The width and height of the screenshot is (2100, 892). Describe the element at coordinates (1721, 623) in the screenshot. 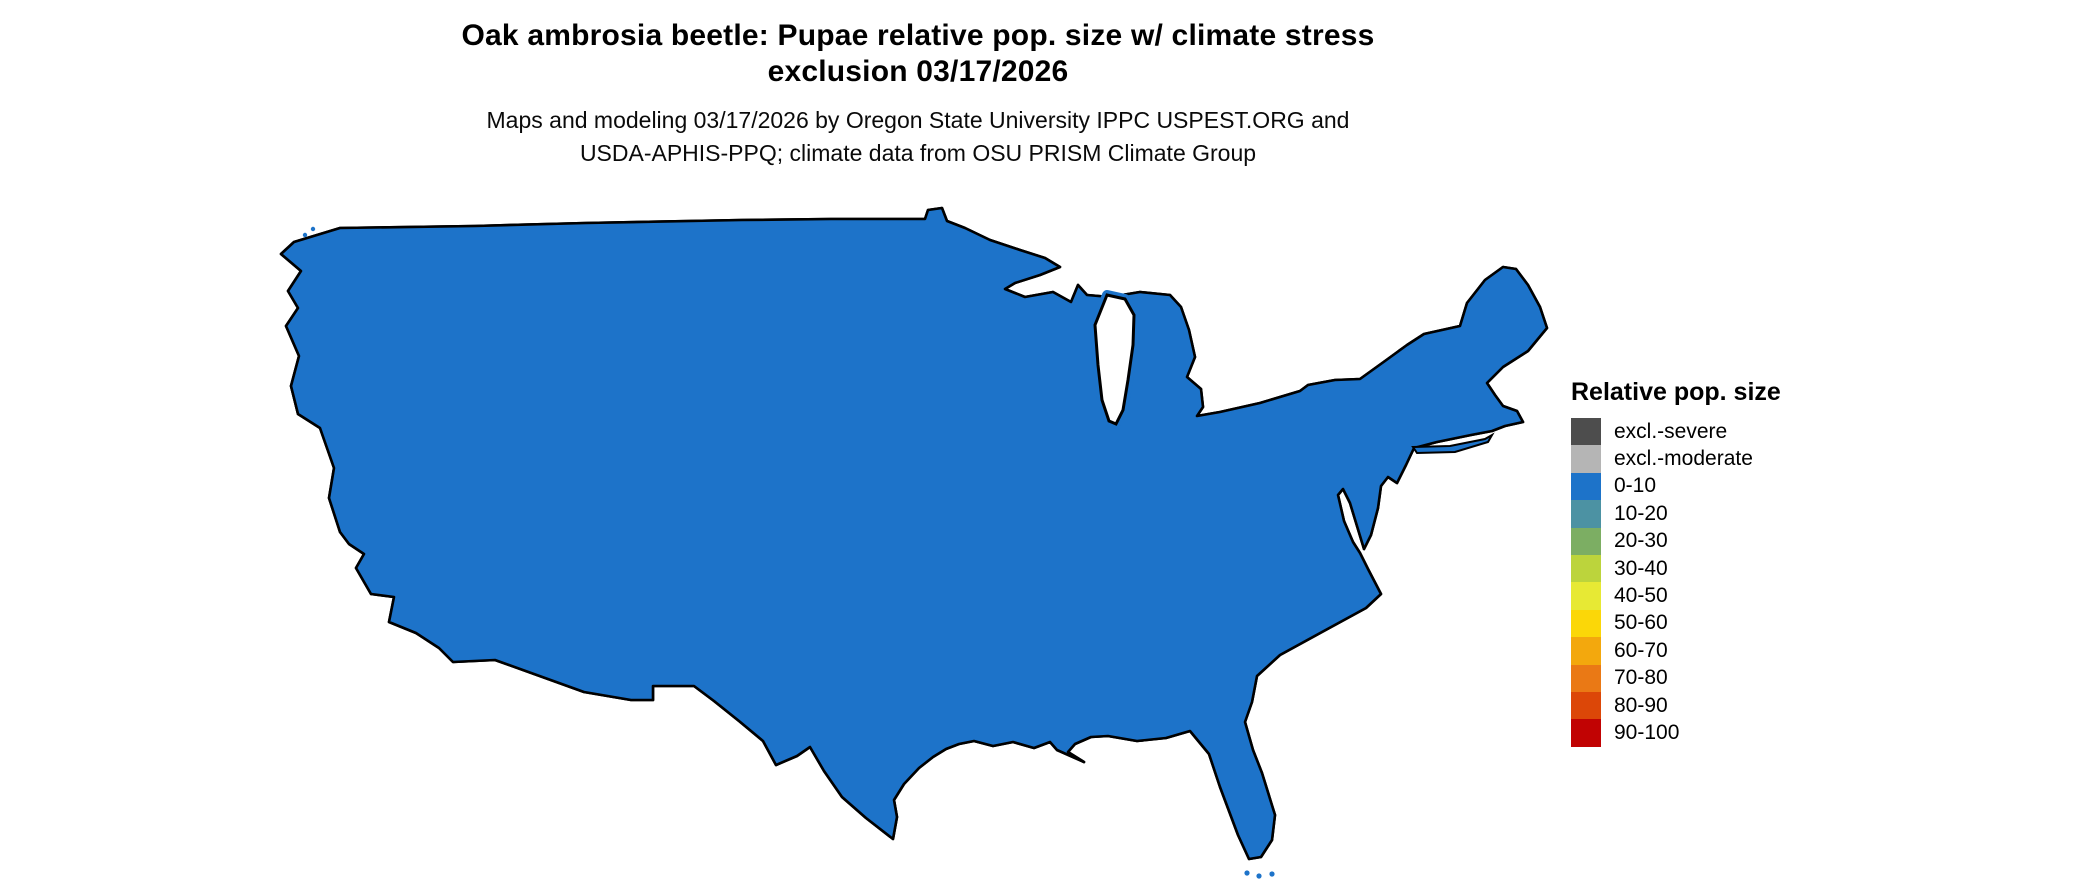

I see `legend-row: 50-60` at that location.